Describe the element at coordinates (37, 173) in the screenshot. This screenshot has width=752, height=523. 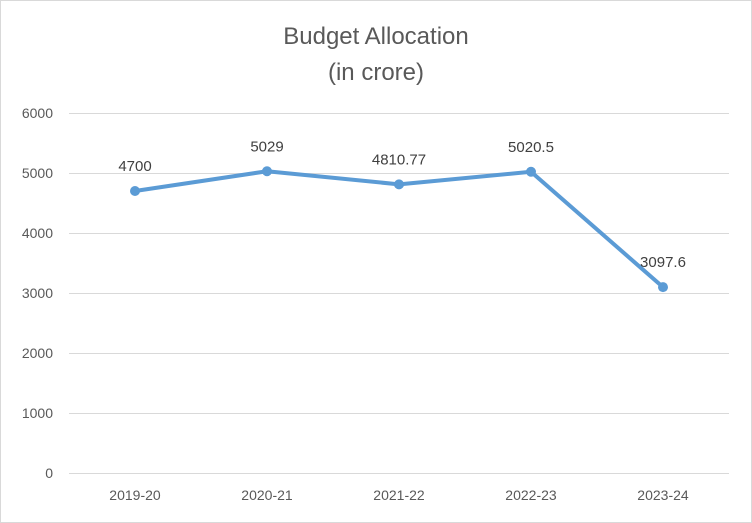
I see `y-tick-label: 5000` at that location.